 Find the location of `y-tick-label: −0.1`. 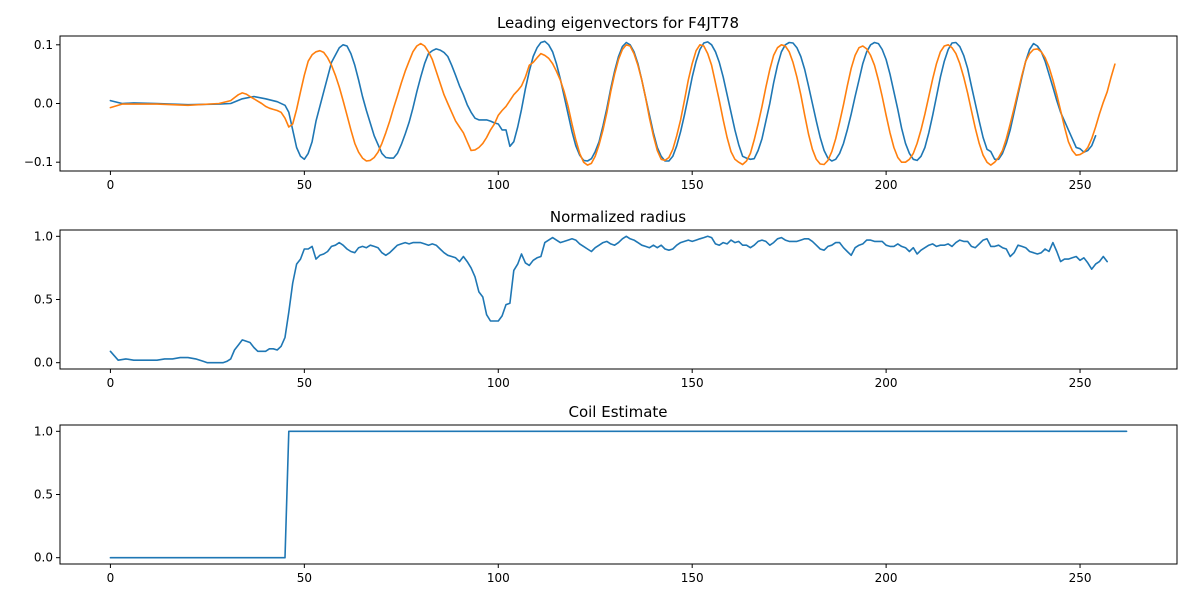

y-tick-label: −0.1 is located at coordinates (38, 162).